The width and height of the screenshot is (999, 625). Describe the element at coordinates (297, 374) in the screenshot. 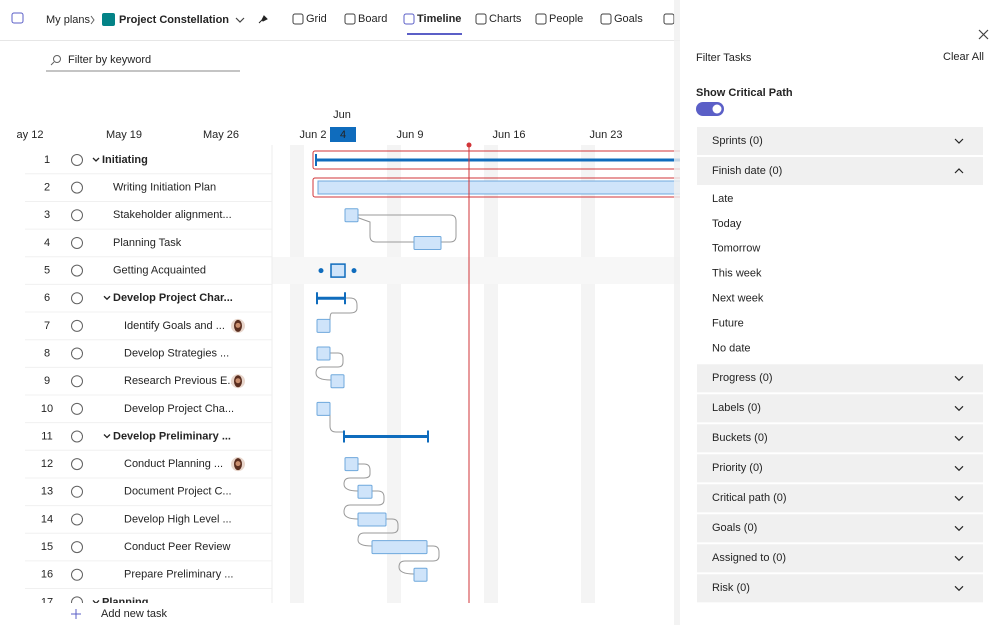

I see `weekend-column` at that location.